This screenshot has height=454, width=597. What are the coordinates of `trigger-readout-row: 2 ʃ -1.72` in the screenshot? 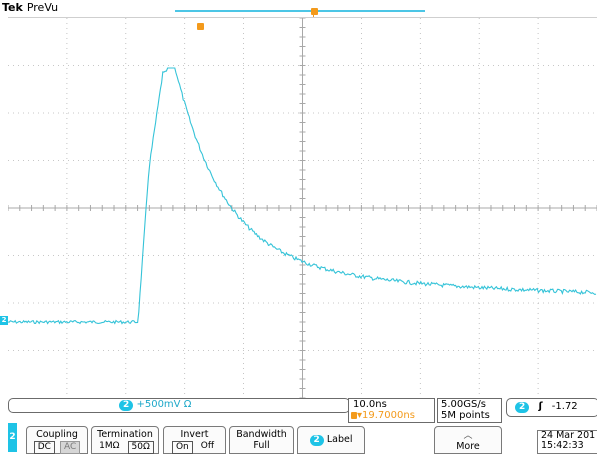 It's located at (546, 407).